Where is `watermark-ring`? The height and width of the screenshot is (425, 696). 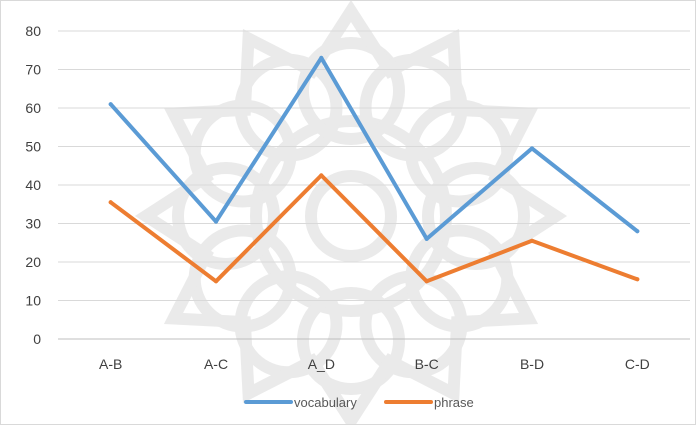 watermark-ring is located at coordinates (351, 216).